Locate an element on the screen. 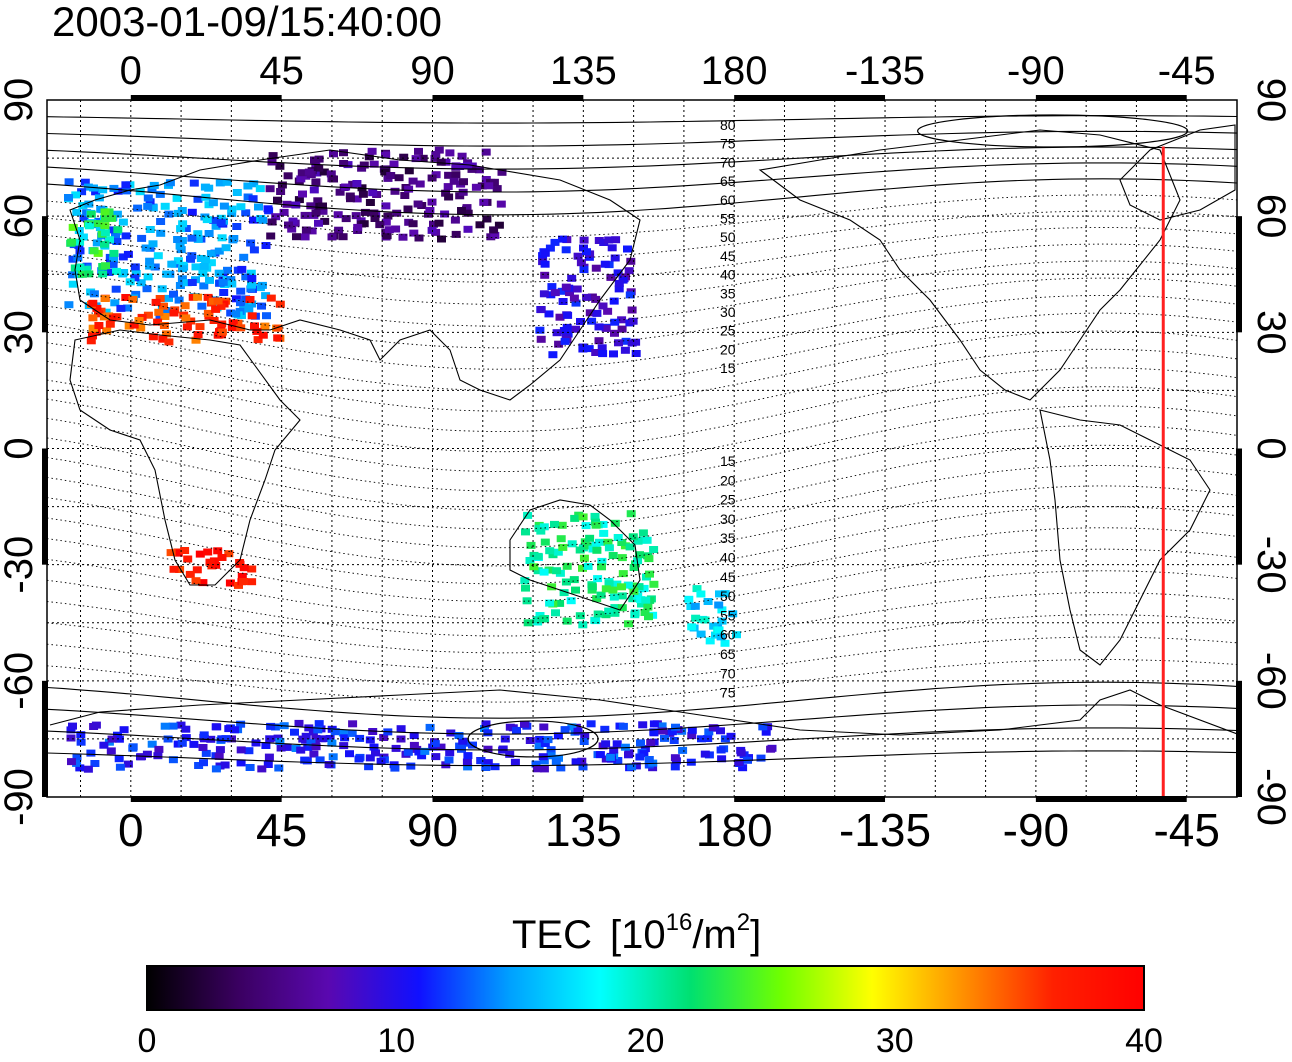  lon-label-bottom: 0 is located at coordinates (131, 830).